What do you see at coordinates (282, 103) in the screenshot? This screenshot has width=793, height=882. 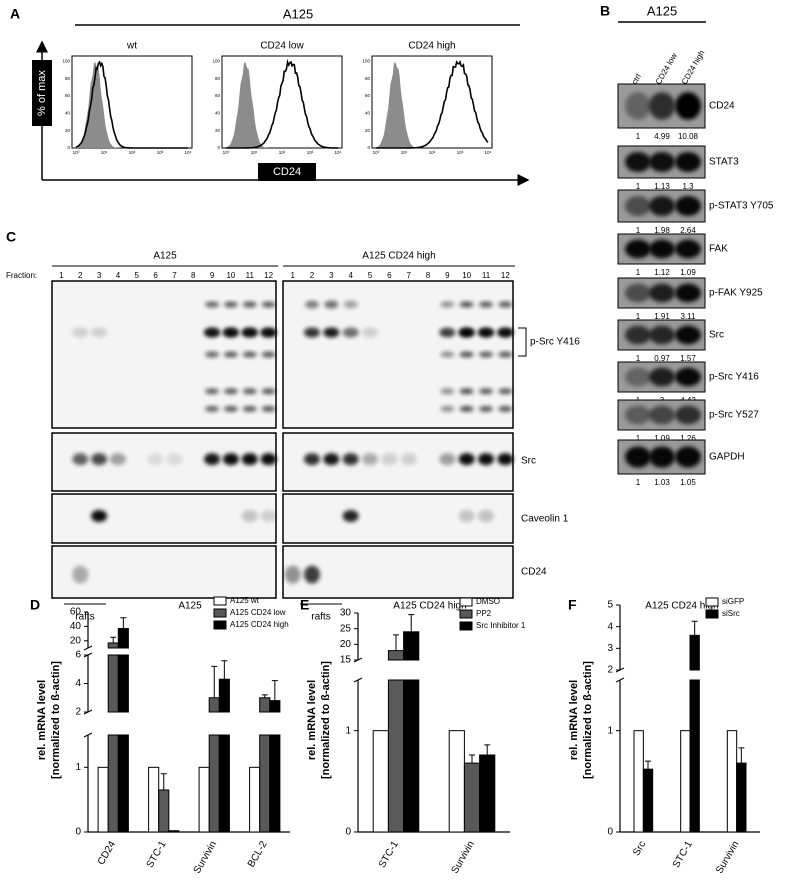 I see `histogram-sample` at bounding box center [282, 103].